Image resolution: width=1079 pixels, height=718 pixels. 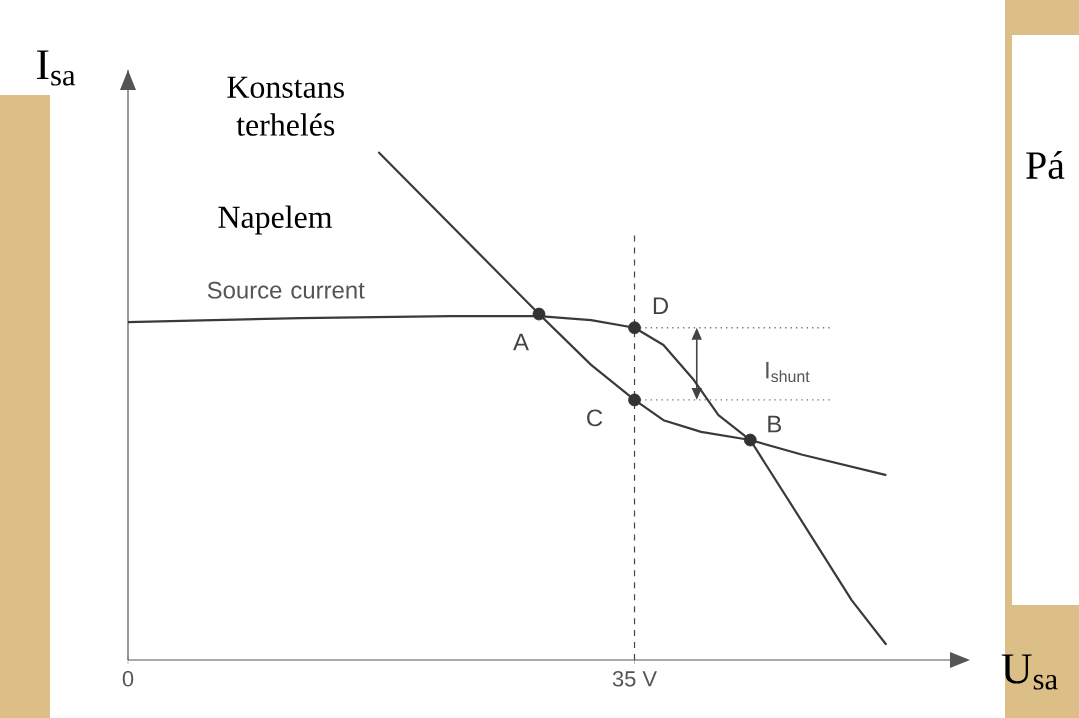 What do you see at coordinates (285, 106) in the screenshot?
I see `series-label: Konstans terhelés` at bounding box center [285, 106].